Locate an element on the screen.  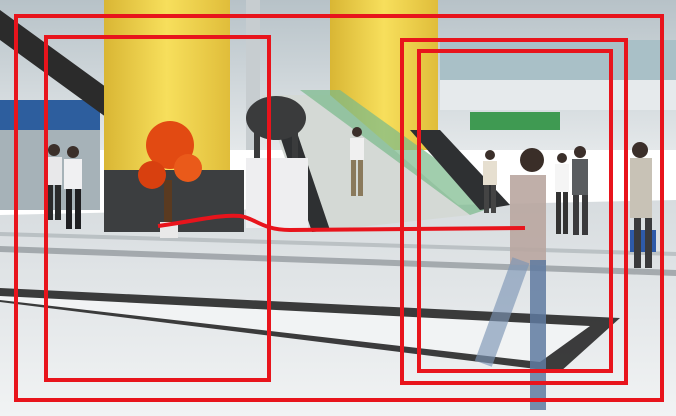
trajectory-line is located at coordinates (341, 223).